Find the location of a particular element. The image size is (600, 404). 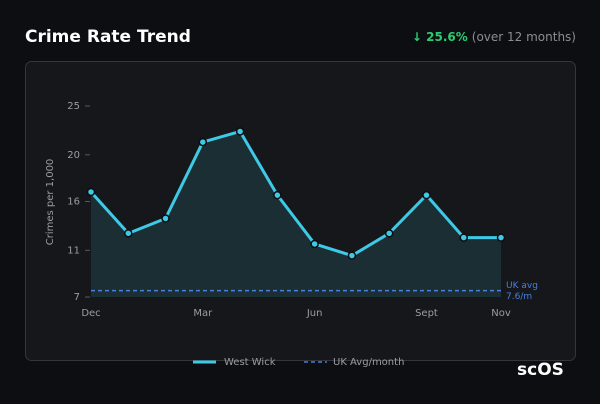

y-tick-label: 20 is located at coordinates (73, 155).